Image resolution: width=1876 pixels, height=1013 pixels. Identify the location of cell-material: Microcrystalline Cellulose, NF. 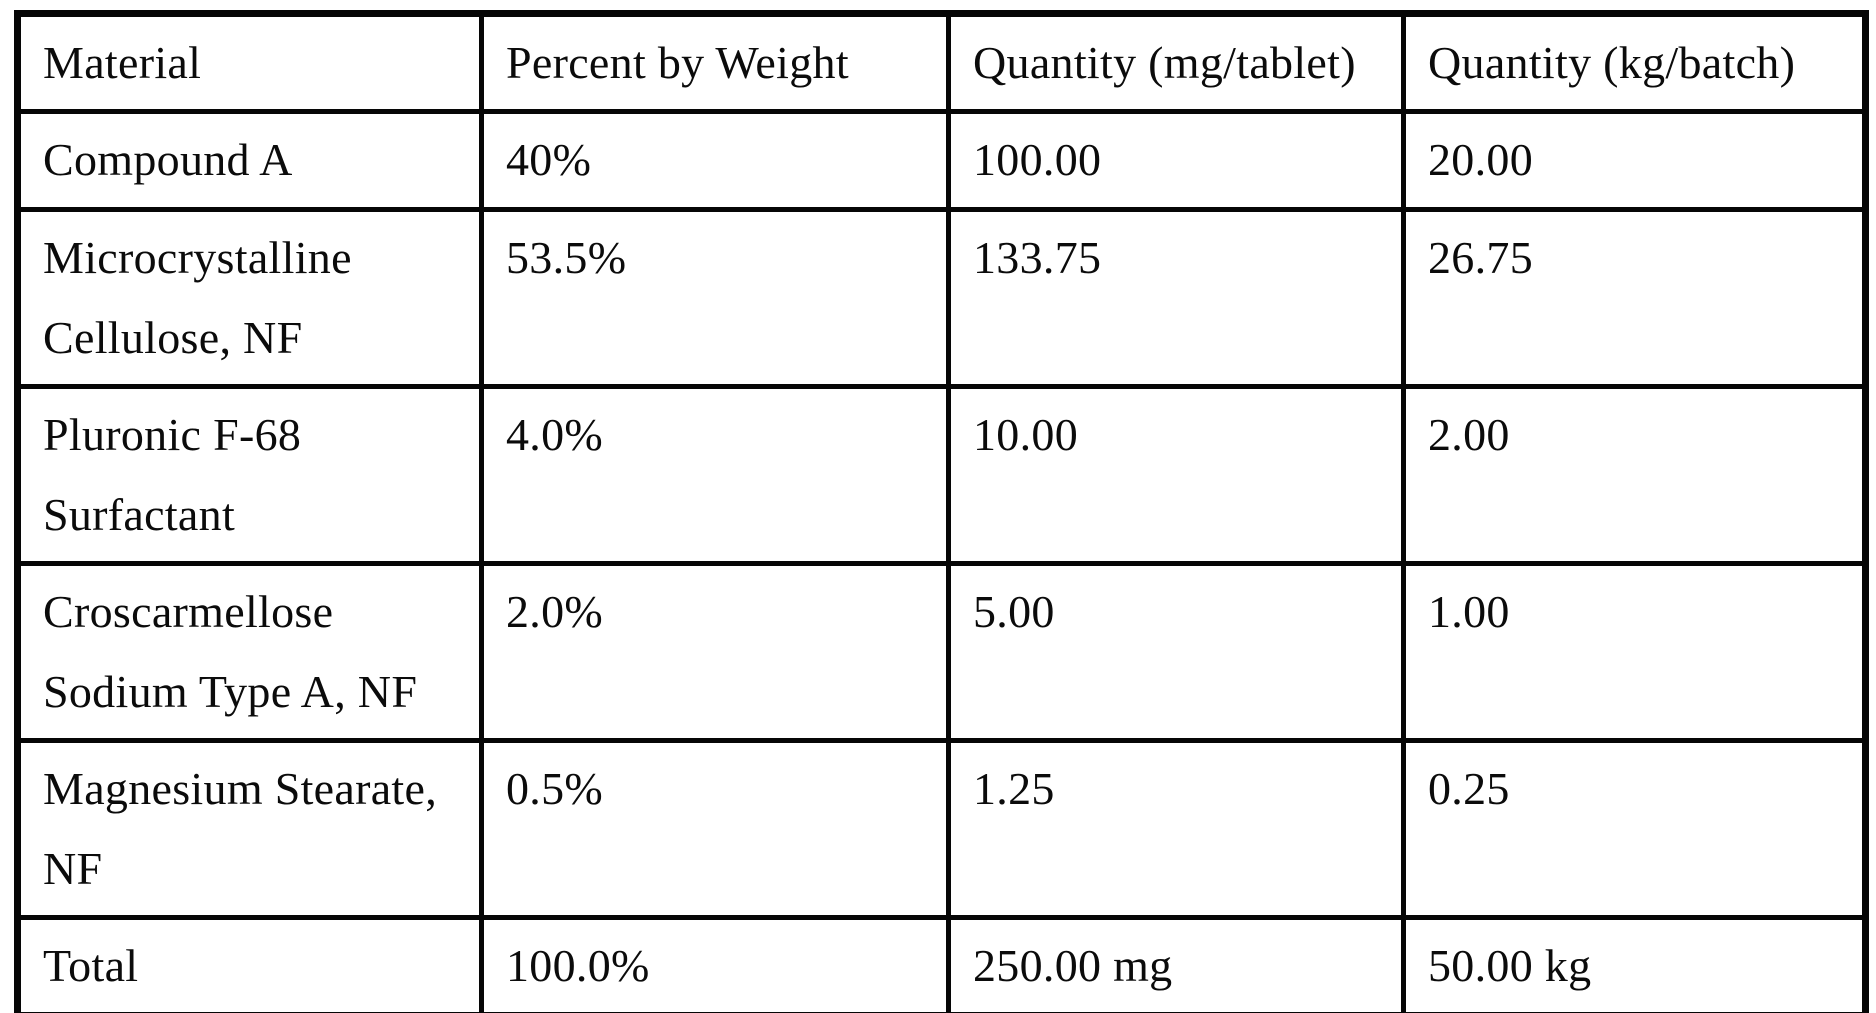
(249, 298).